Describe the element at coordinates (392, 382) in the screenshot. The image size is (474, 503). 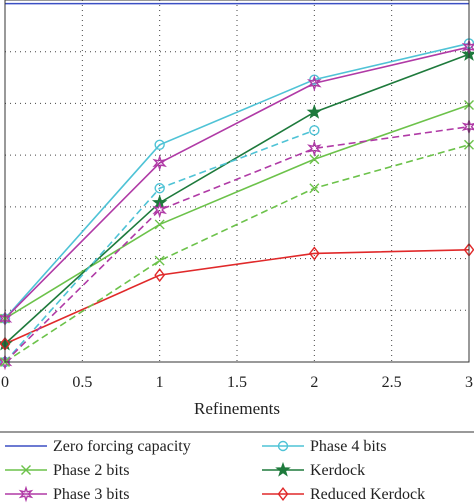
I see `x-tick-label: 2.5` at that location.